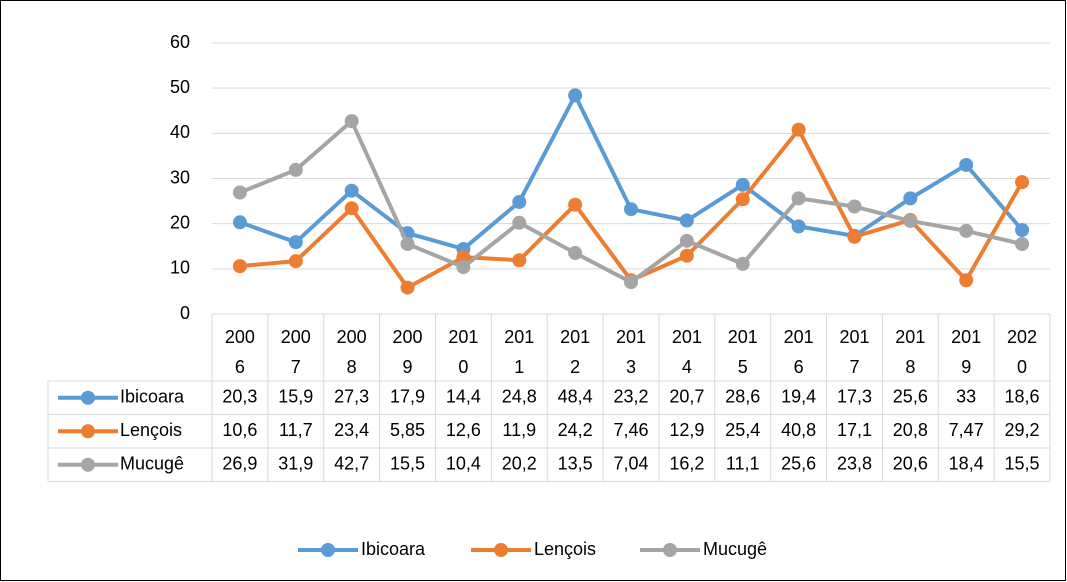 Image resolution: width=1067 pixels, height=582 pixels. What do you see at coordinates (966, 430) in the screenshot?
I see `table-cell: 7,47` at bounding box center [966, 430].